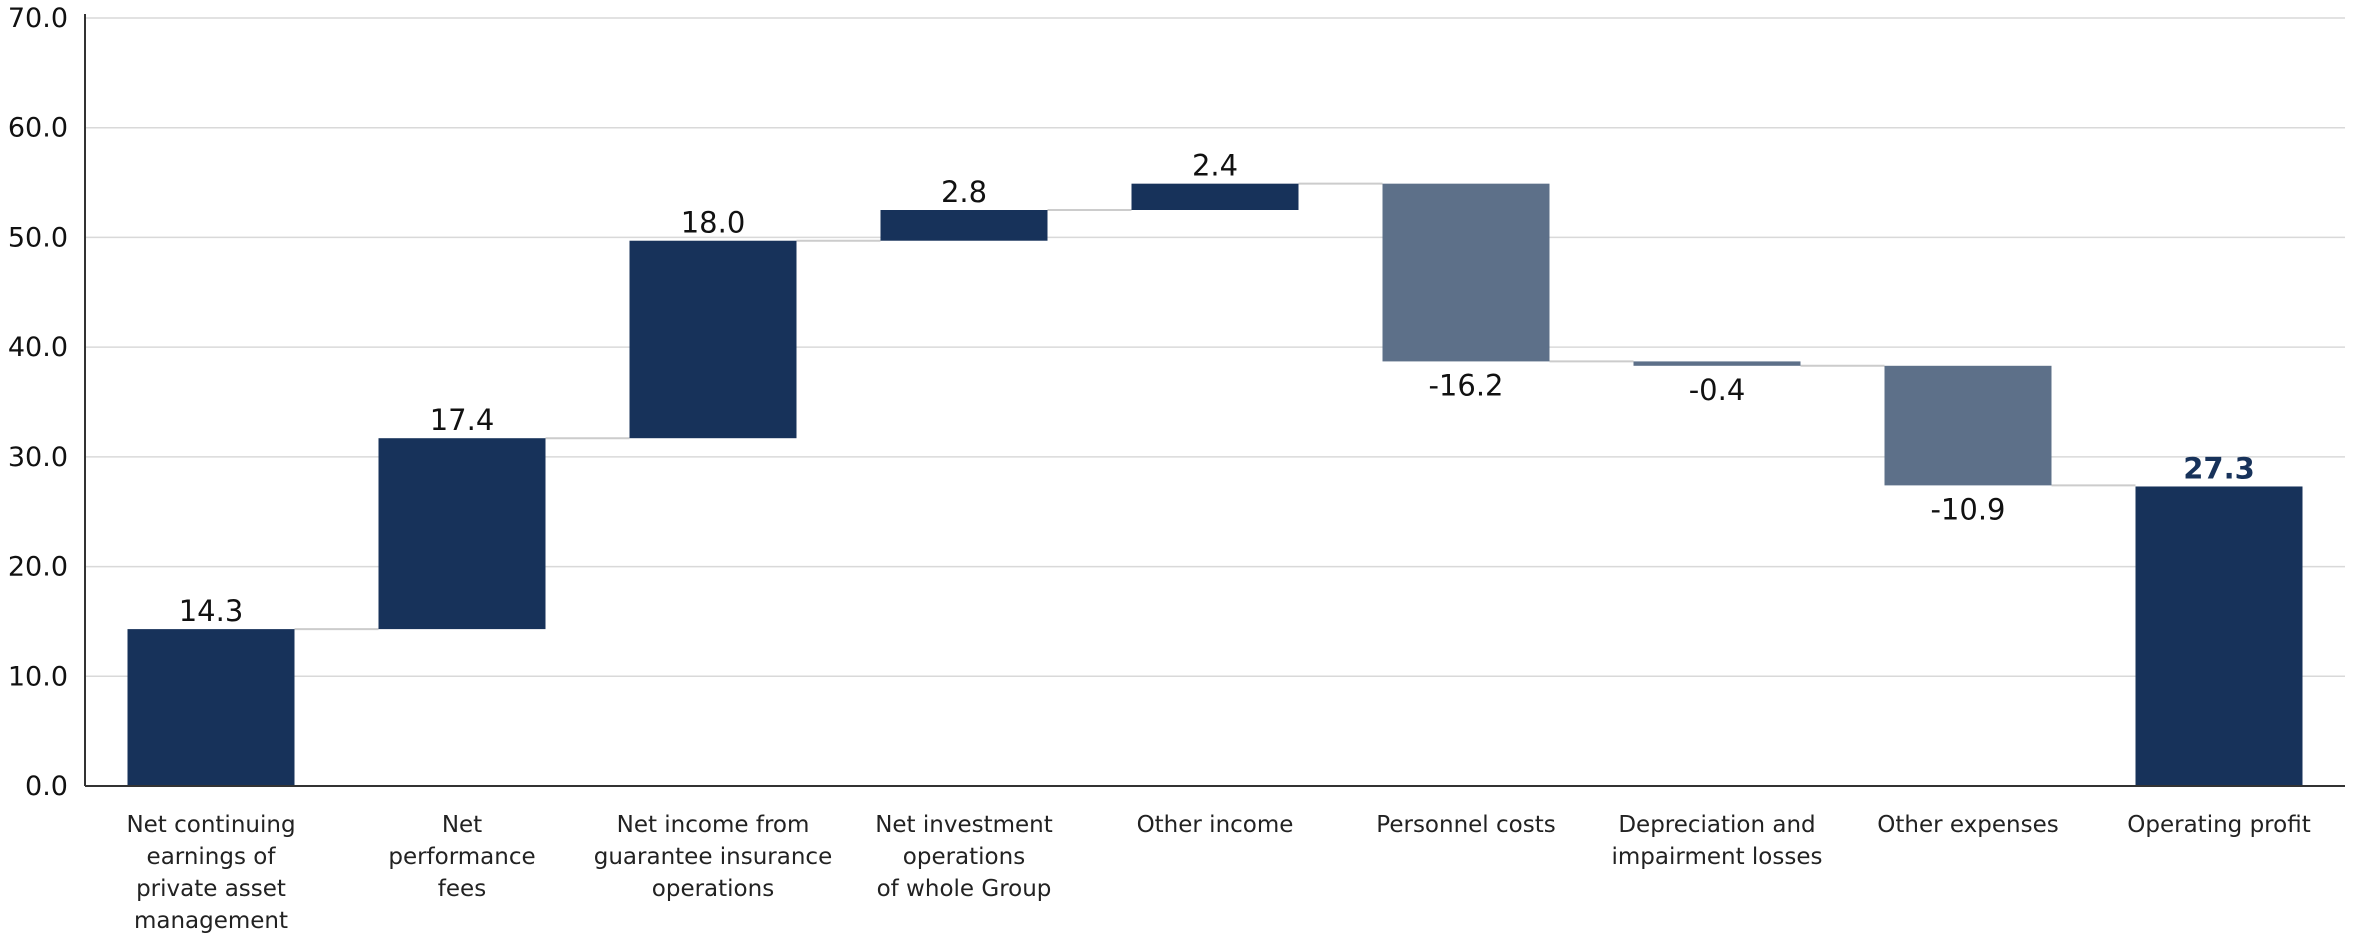 This screenshot has width=2356, height=933. Describe the element at coordinates (38, 128) in the screenshot. I see `y-tick-label: 60.0` at that location.